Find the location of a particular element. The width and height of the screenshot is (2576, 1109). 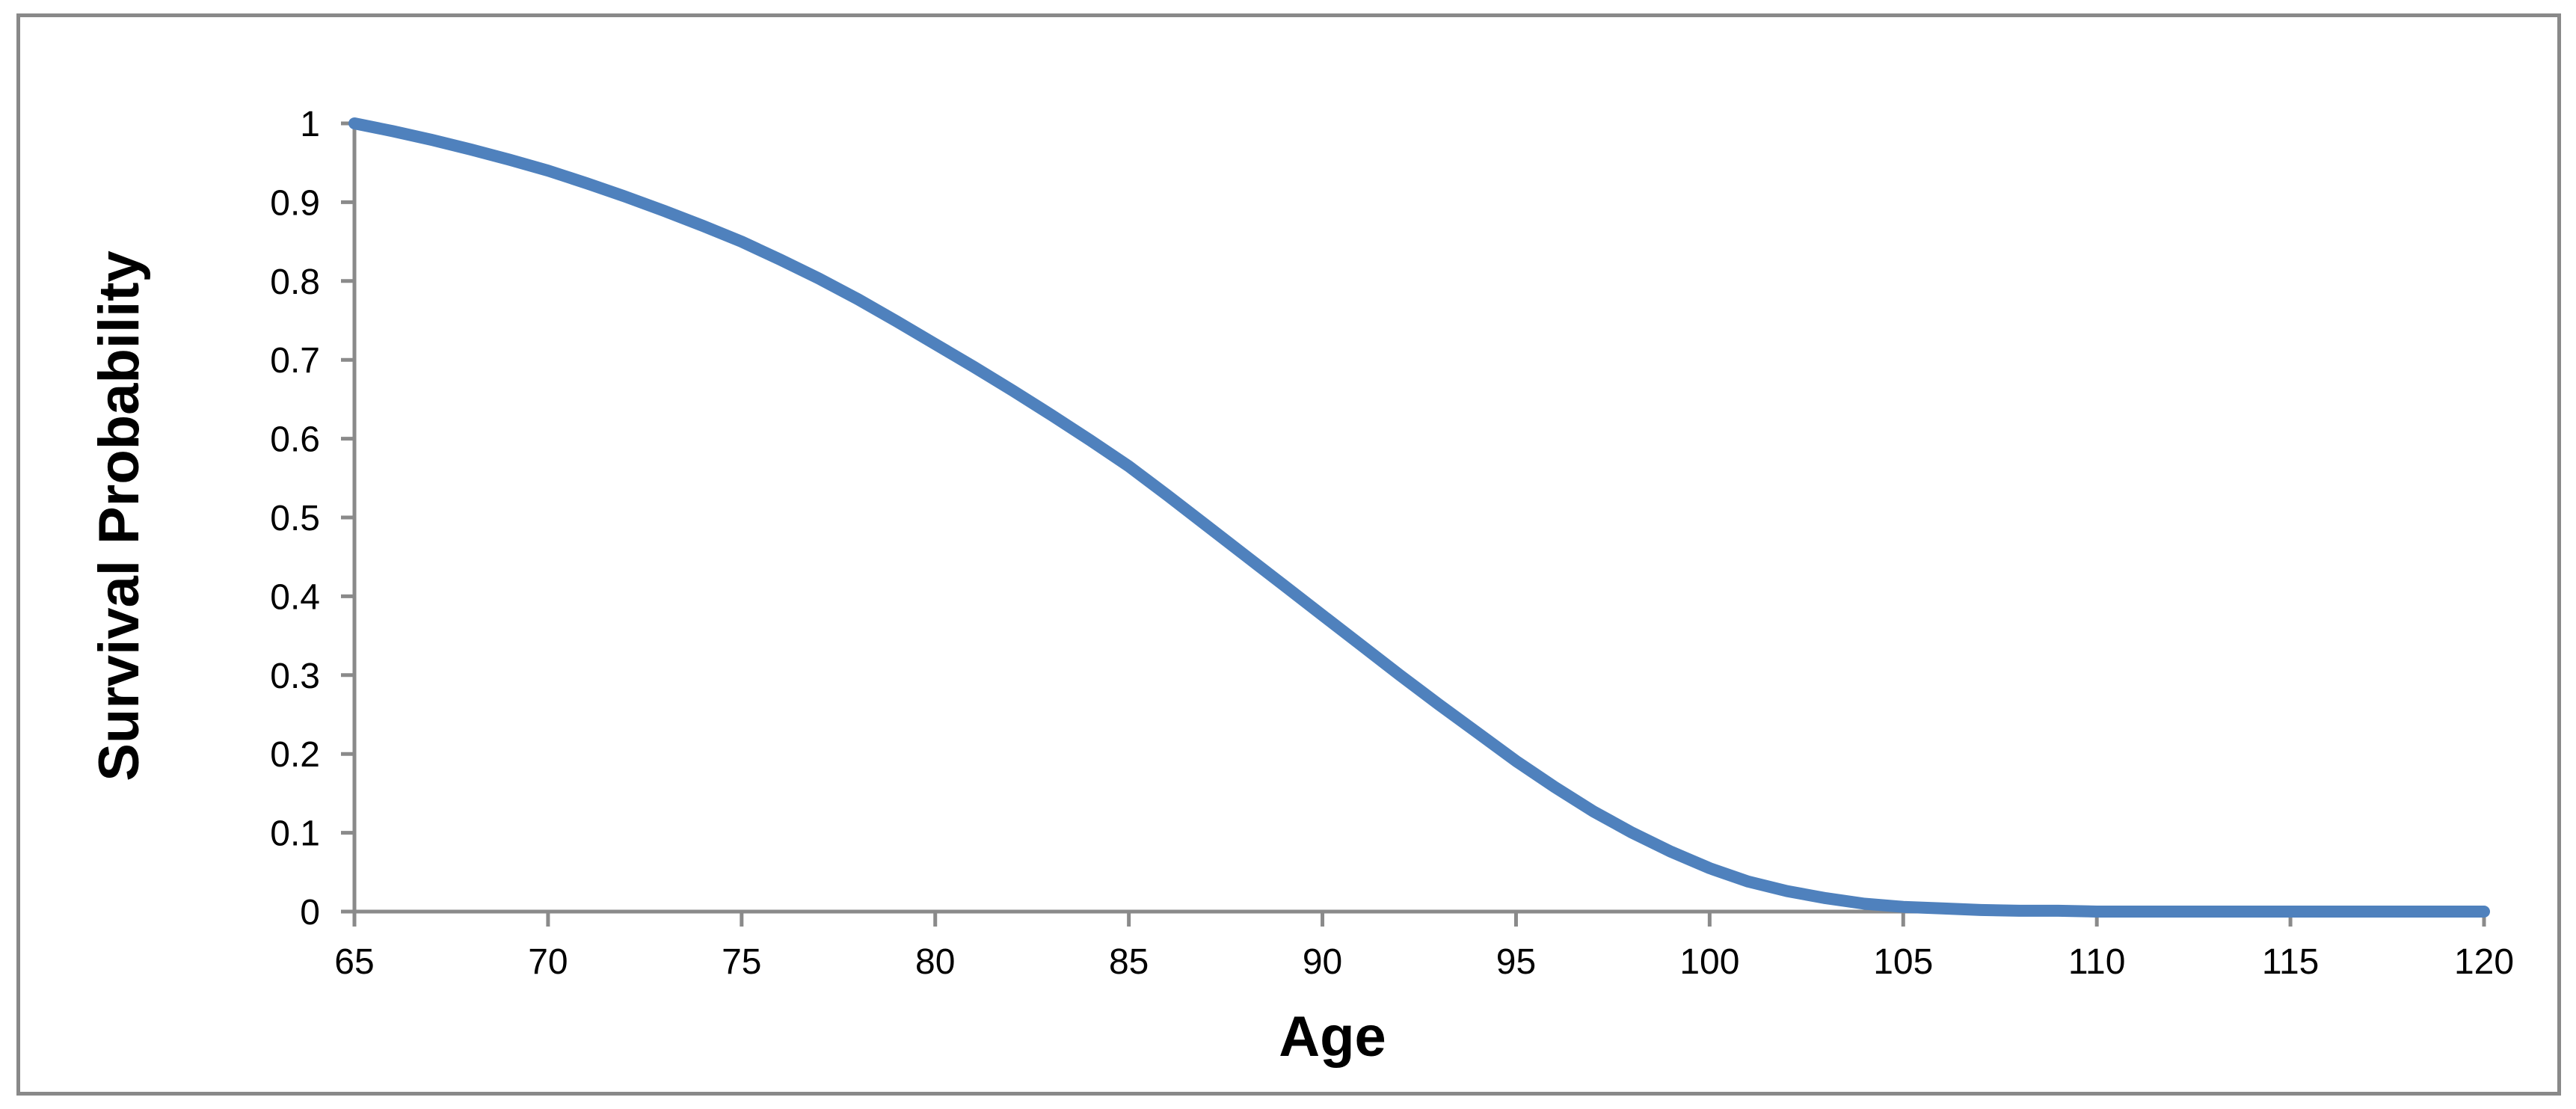

x-tick-label: 85 is located at coordinates (1129, 962).